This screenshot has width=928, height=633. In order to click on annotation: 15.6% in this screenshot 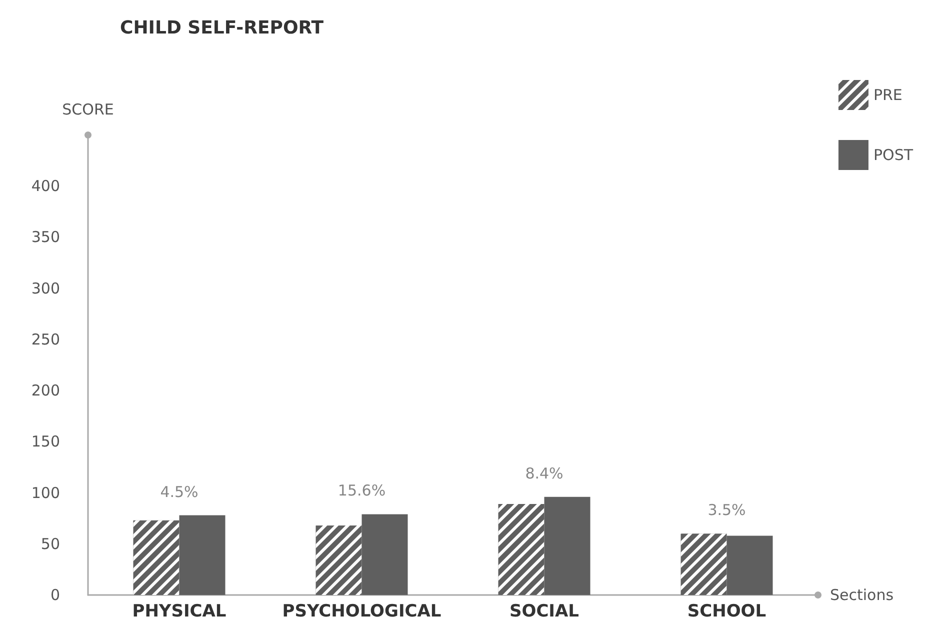, I will do `click(362, 491)`.